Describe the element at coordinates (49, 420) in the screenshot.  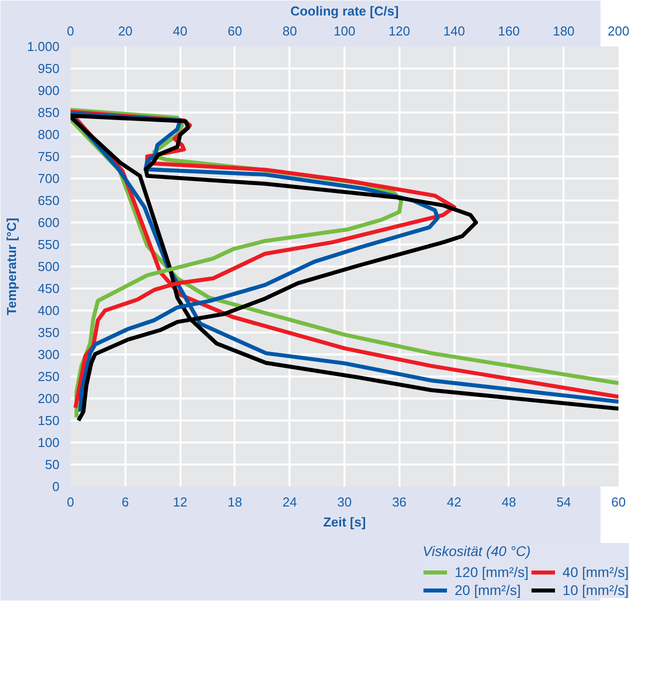
I see `y-tick-label: 150` at that location.